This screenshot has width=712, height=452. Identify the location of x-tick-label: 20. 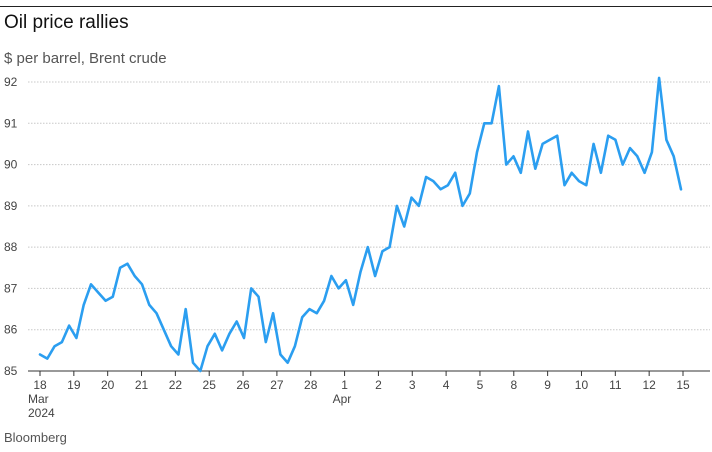
(108, 385).